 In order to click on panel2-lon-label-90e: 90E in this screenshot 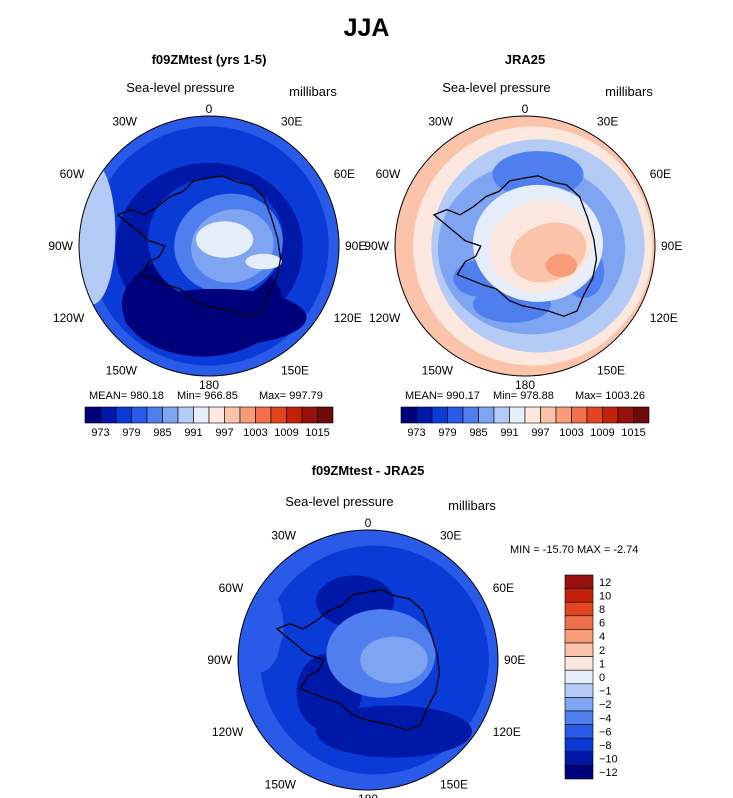, I will do `click(671, 246)`.